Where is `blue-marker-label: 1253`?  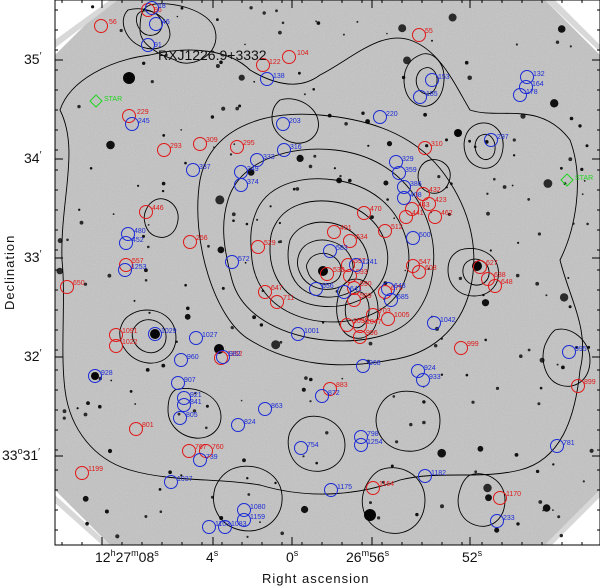 blue-marker-label: 1253 is located at coordinates (139, 267).